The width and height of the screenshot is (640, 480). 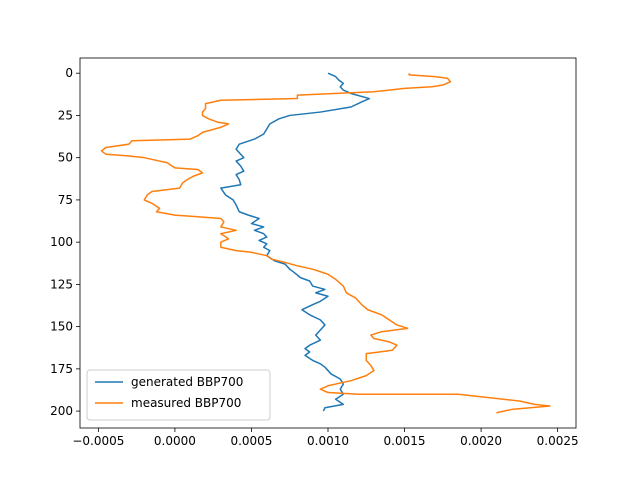 What do you see at coordinates (61, 411) in the screenshot?
I see `y-tick-label: 200` at bounding box center [61, 411].